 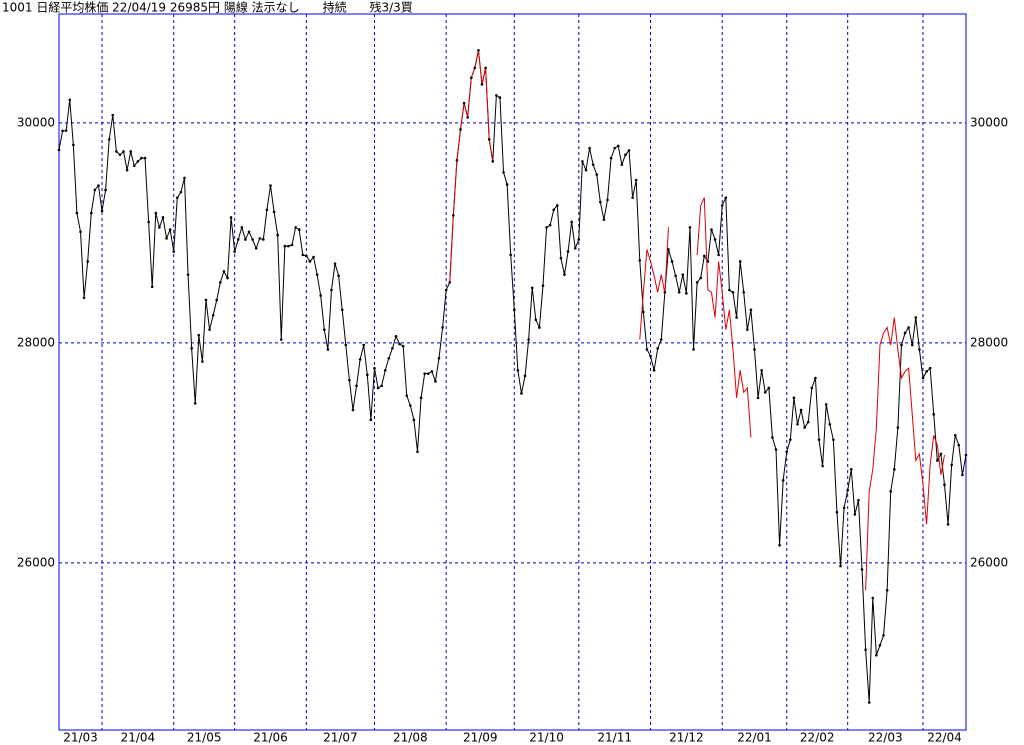 I want to click on y-tick-label: 30000, so click(x=36, y=122).